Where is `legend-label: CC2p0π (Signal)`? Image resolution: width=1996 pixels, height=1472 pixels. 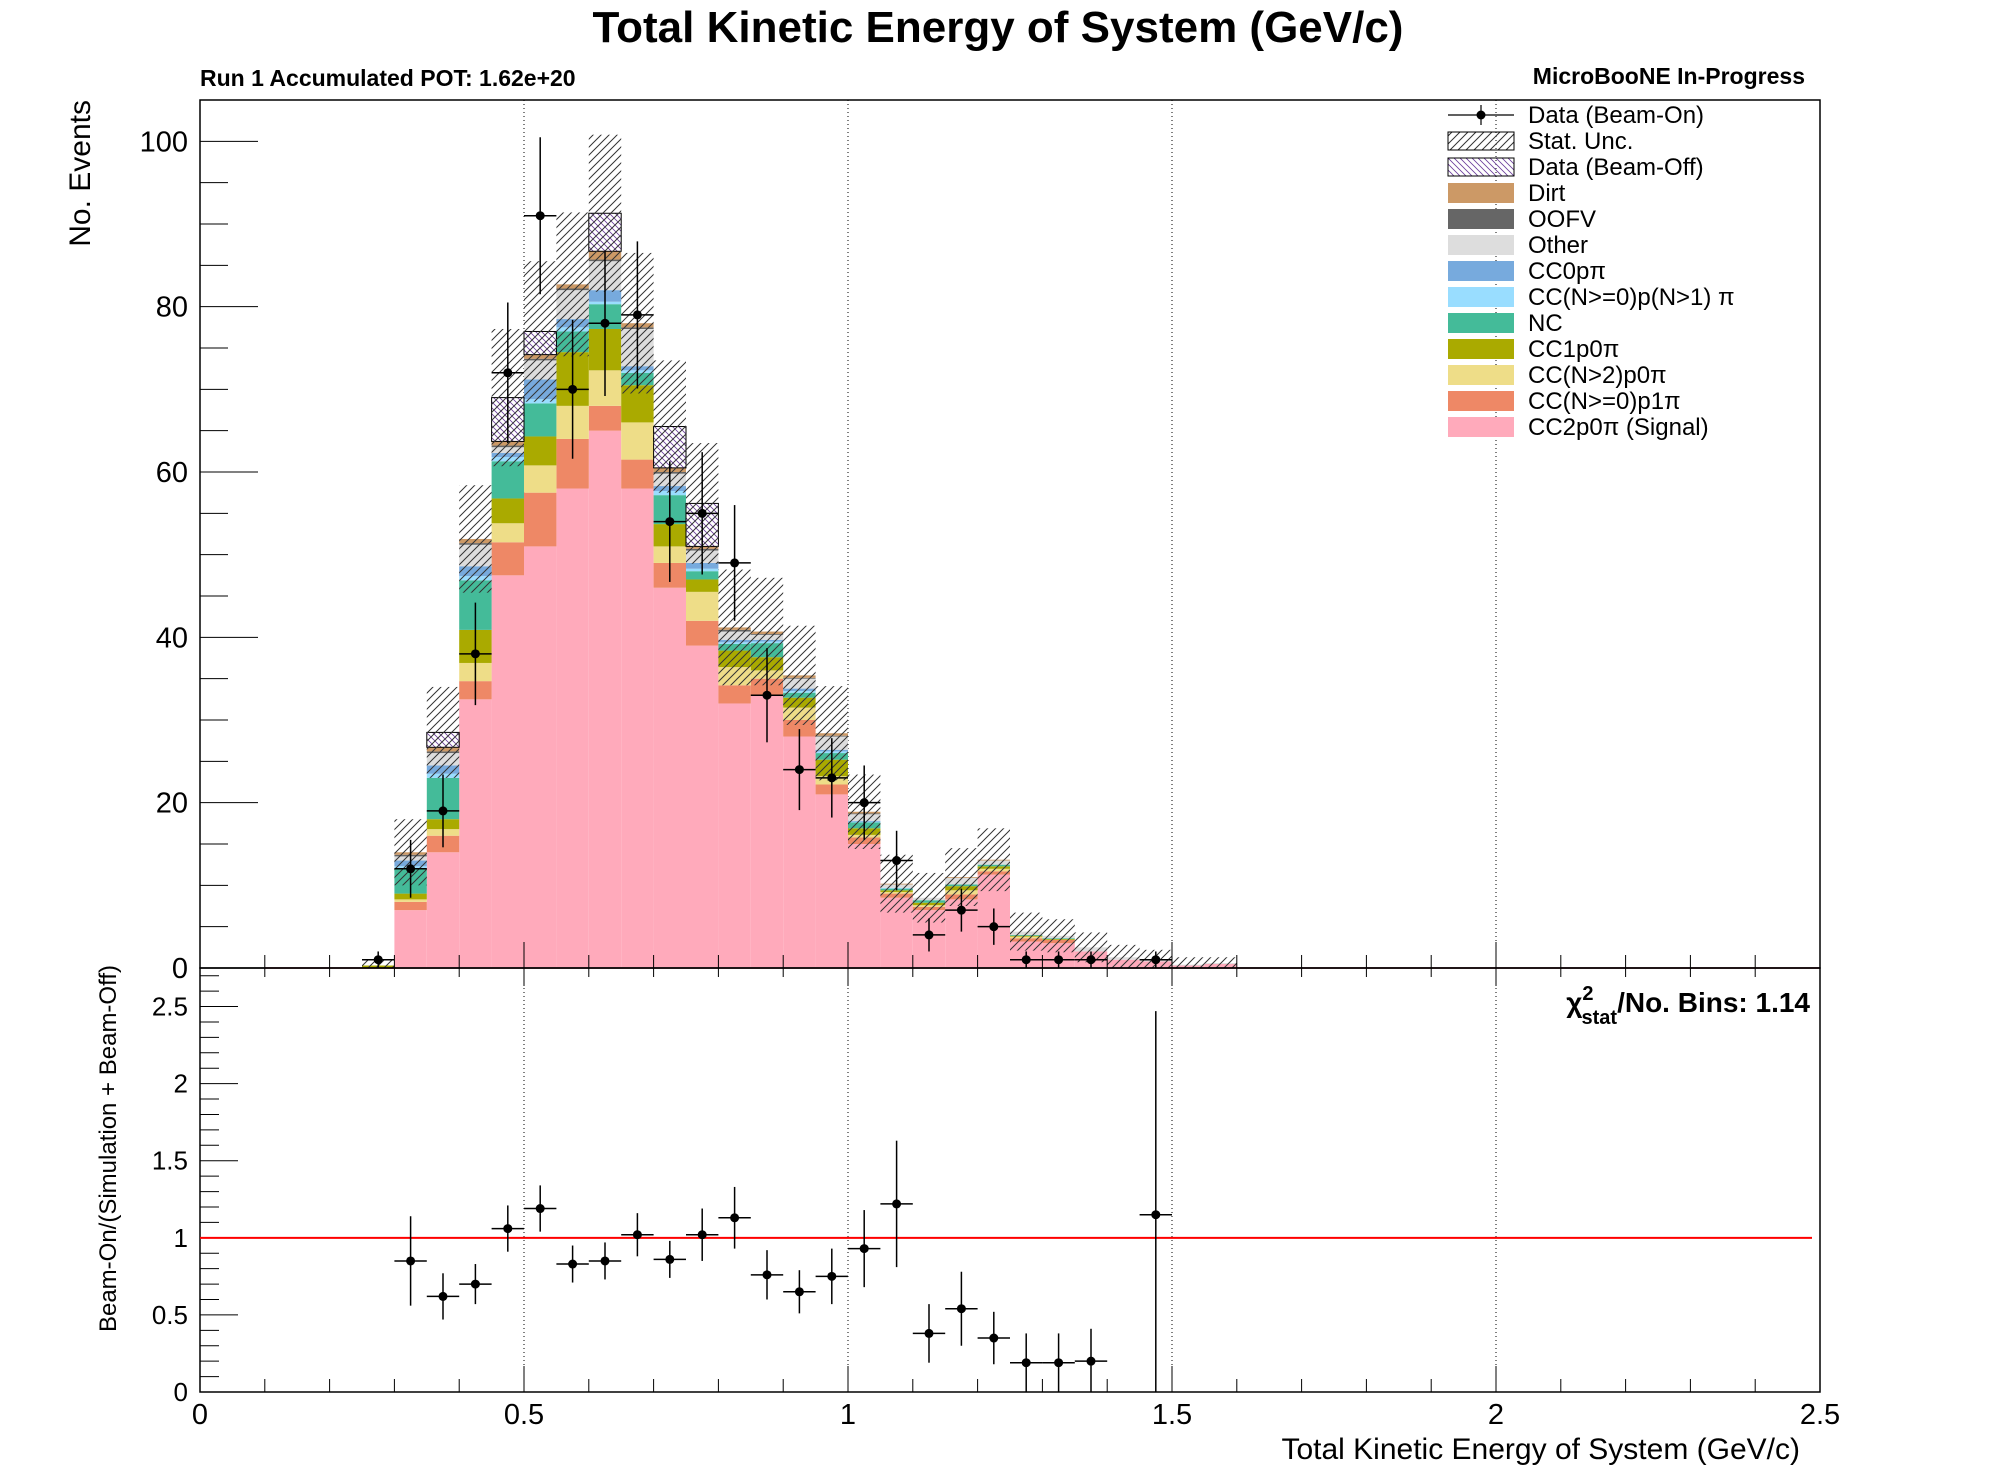 legend-label: CC2p0π (Signal) is located at coordinates (1618, 427).